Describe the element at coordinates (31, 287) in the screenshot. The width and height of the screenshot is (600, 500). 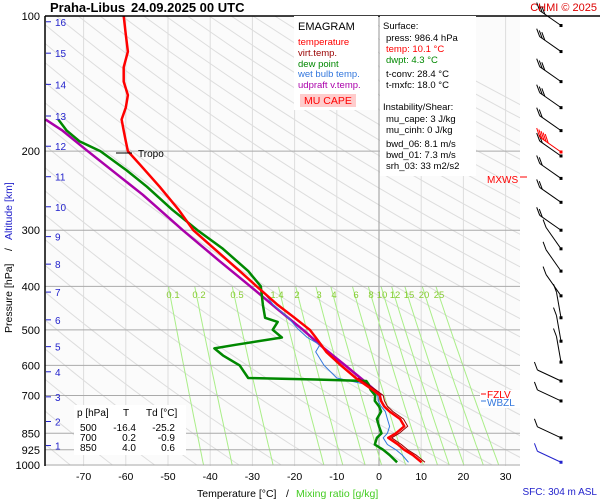
I see `pressure-tick-label: 400` at that location.